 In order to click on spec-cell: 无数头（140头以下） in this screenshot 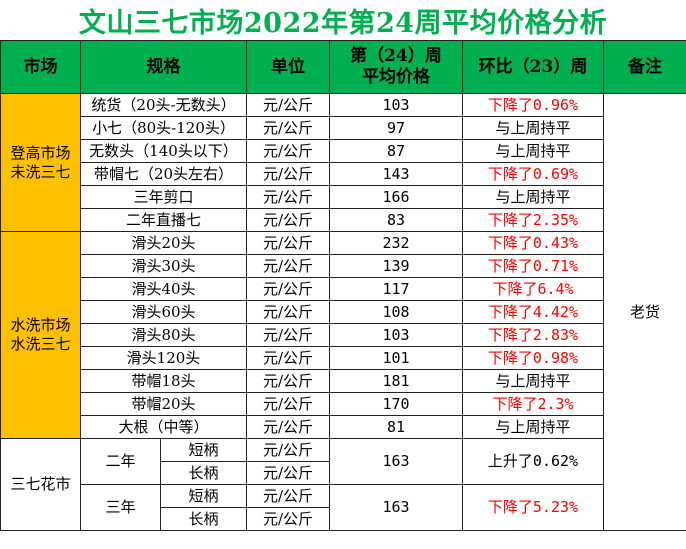, I will do `click(163, 151)`.